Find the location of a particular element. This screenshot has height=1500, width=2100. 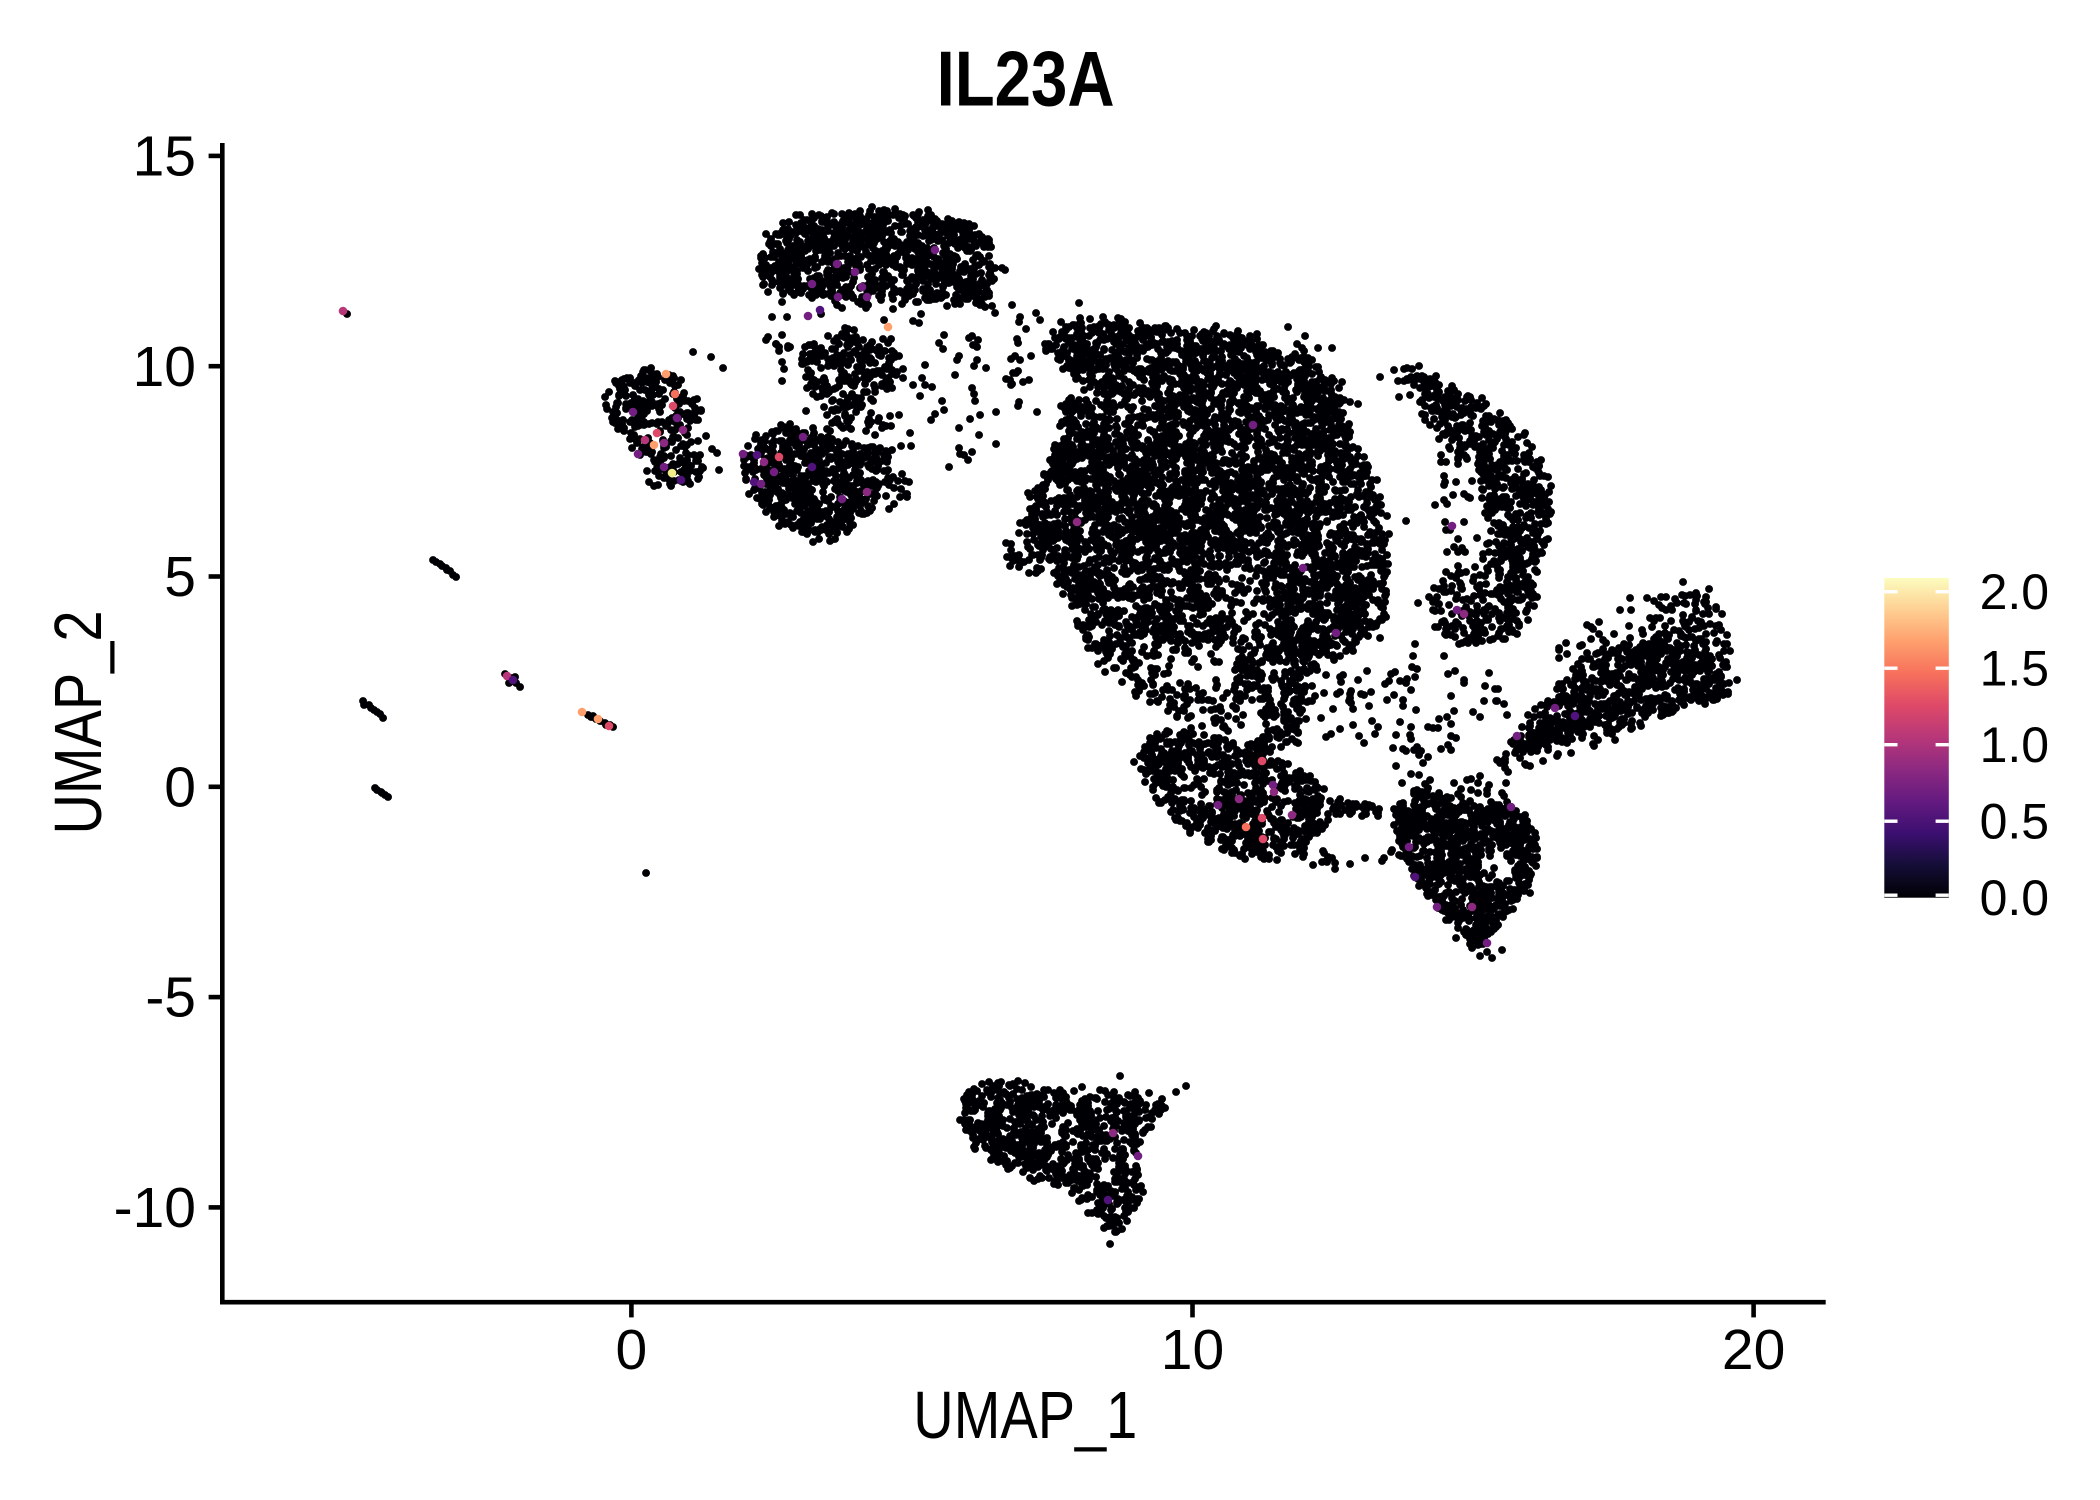

svg-text: 0.0 is located at coordinates (2015, 898).